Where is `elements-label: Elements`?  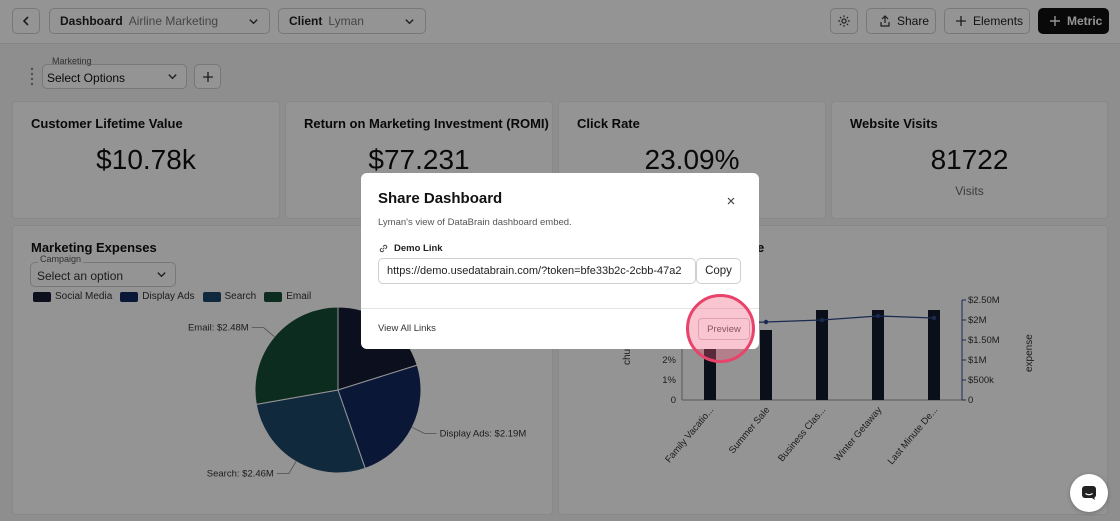
elements-label: Elements is located at coordinates (998, 21).